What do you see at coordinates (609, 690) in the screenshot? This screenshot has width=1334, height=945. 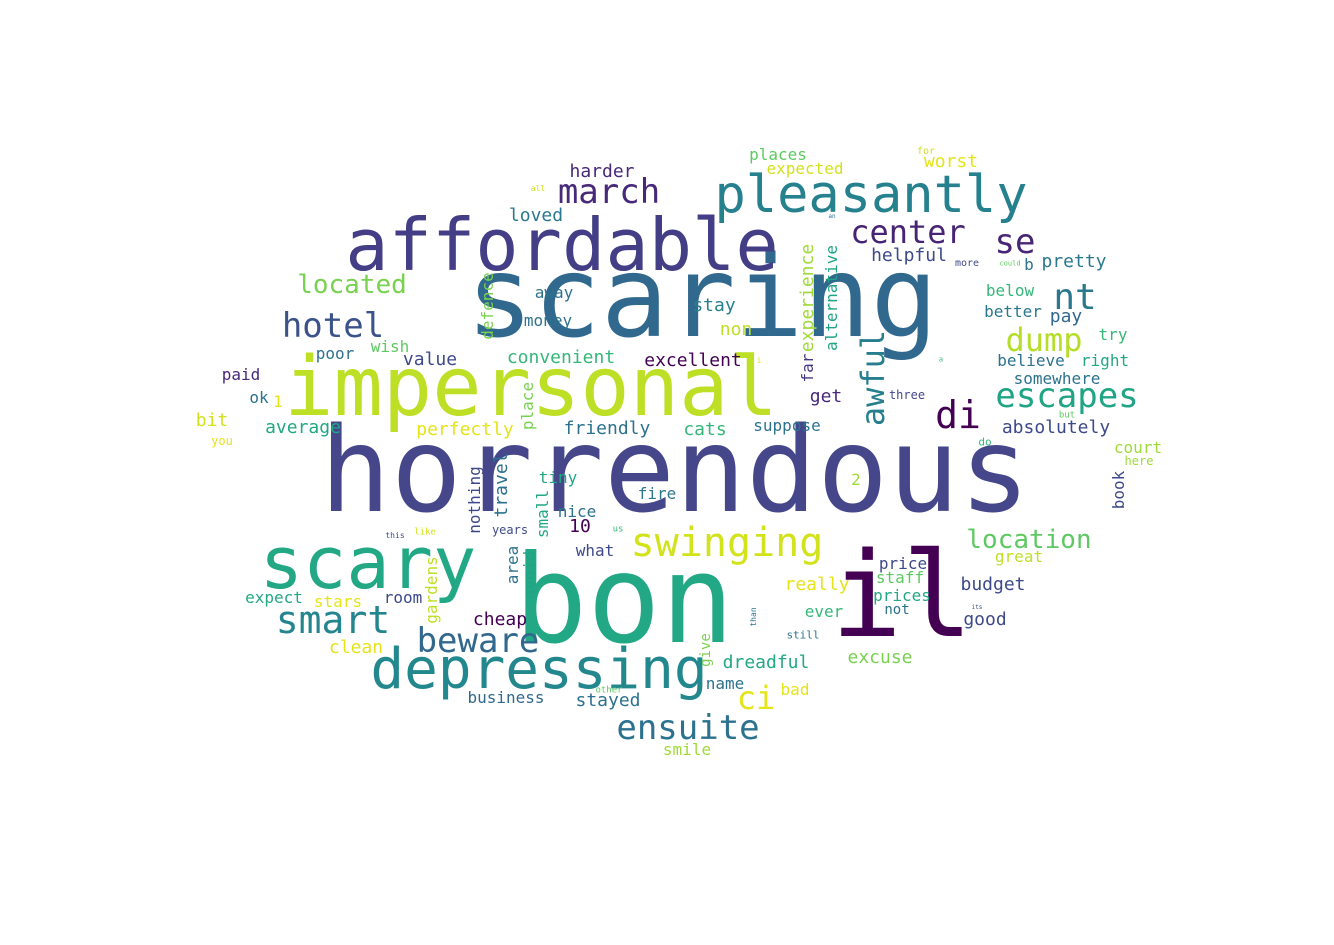 I see `word-other: other` at bounding box center [609, 690].